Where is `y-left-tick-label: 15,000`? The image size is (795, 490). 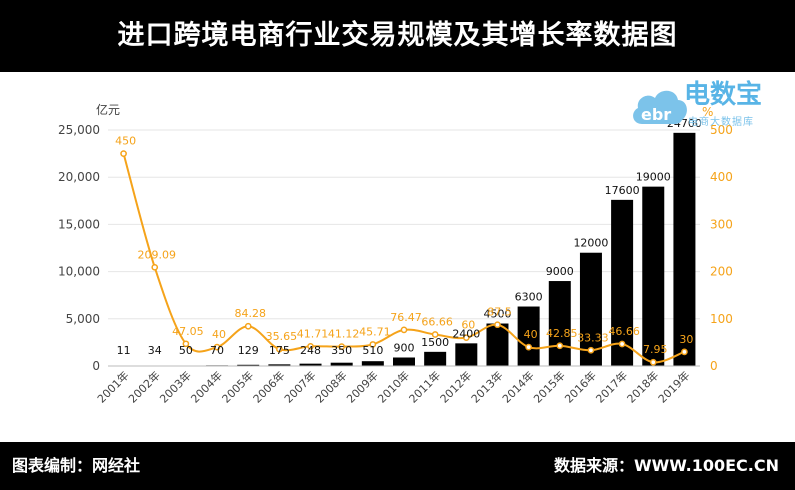 y-left-tick-label: 15,000 is located at coordinates (79, 224).